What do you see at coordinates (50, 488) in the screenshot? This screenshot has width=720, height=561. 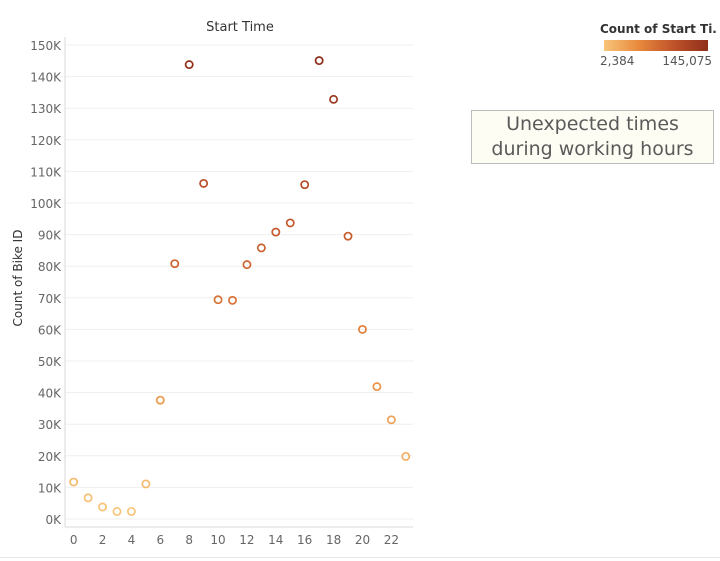 I see `y-tick-label: 10K` at bounding box center [50, 488].